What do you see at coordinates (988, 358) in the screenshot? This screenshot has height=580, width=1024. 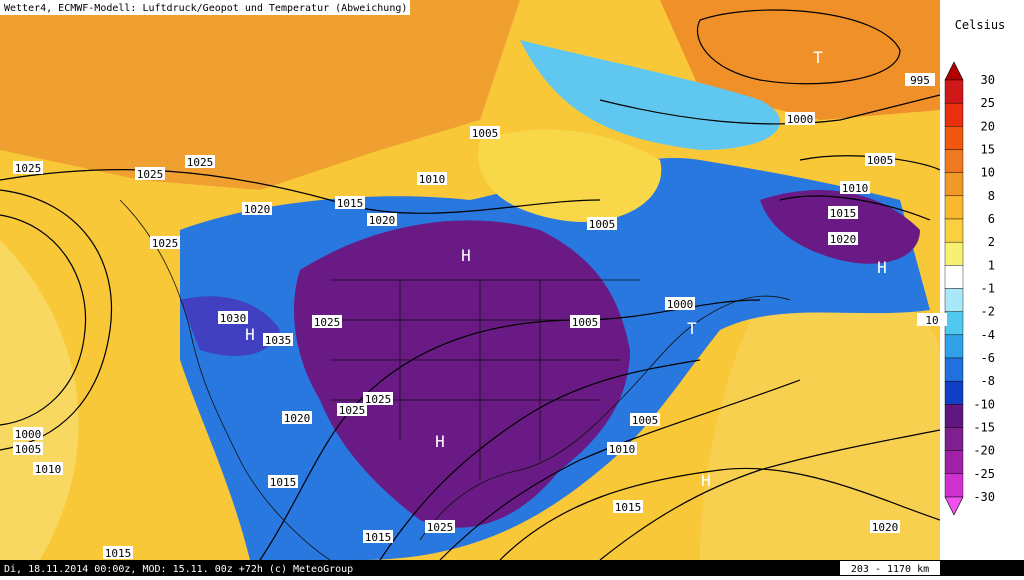 I see `legend-tick-label: -6` at bounding box center [988, 358].